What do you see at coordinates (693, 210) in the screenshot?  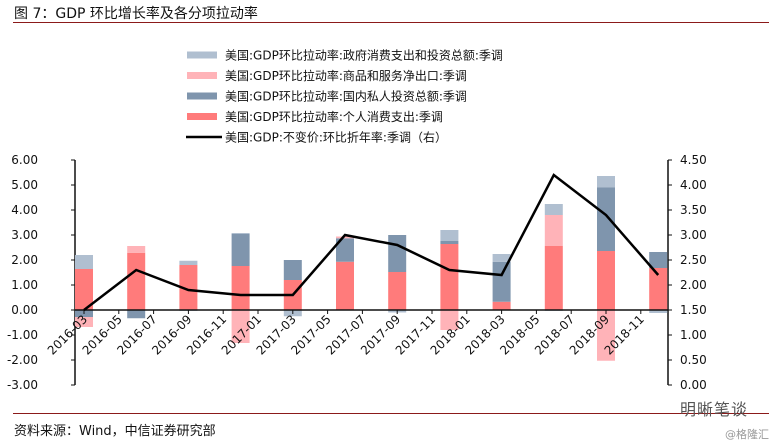 I see `right-tick-label: 3.50` at bounding box center [693, 210].